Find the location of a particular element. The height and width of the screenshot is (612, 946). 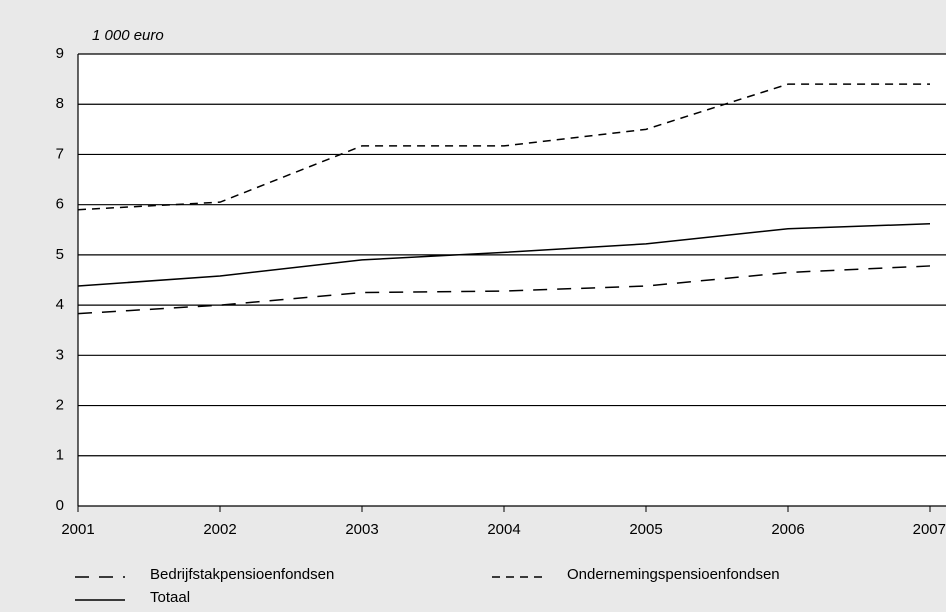

x-tick-label: 2003 is located at coordinates (361, 529).